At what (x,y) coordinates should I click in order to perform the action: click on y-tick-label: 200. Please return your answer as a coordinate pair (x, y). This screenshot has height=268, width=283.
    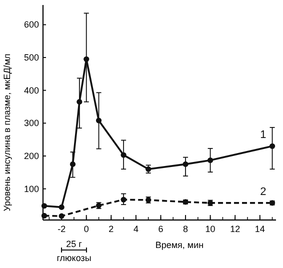
    Looking at the image, I should click on (31, 155).